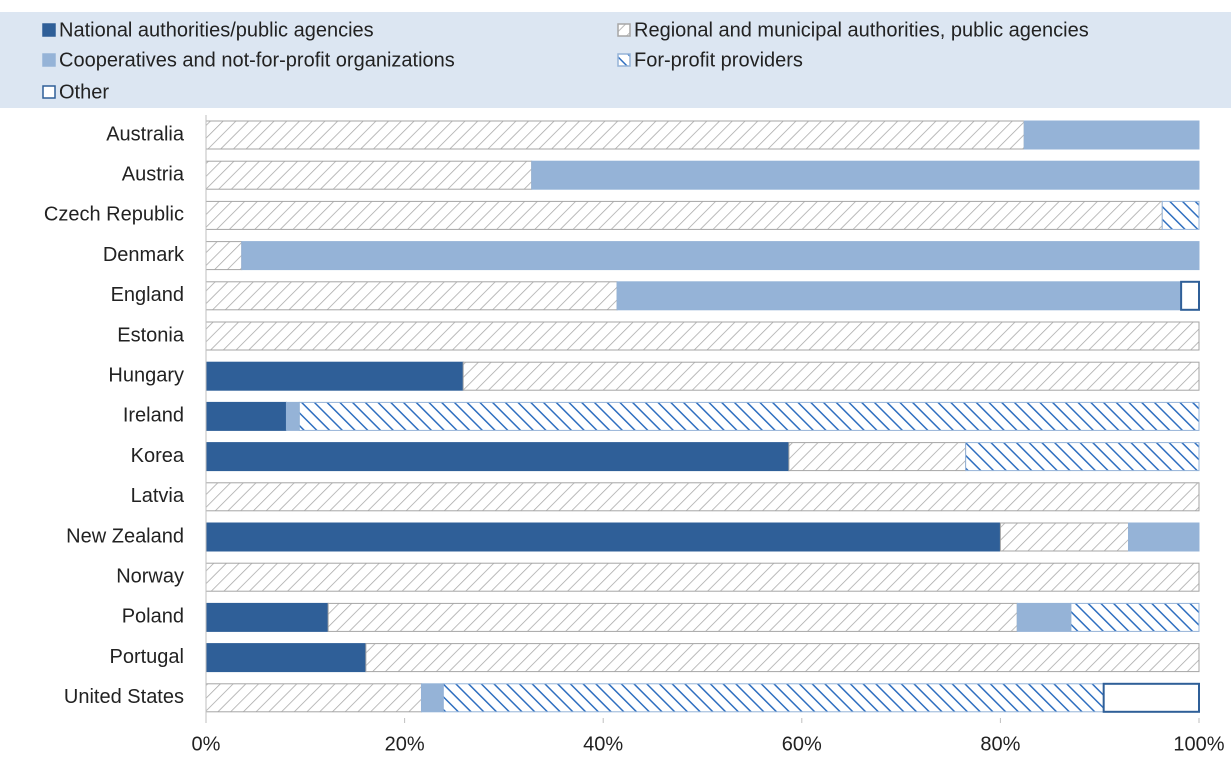  What do you see at coordinates (158, 496) in the screenshot?
I see `y-tick-label: Latvia` at bounding box center [158, 496].